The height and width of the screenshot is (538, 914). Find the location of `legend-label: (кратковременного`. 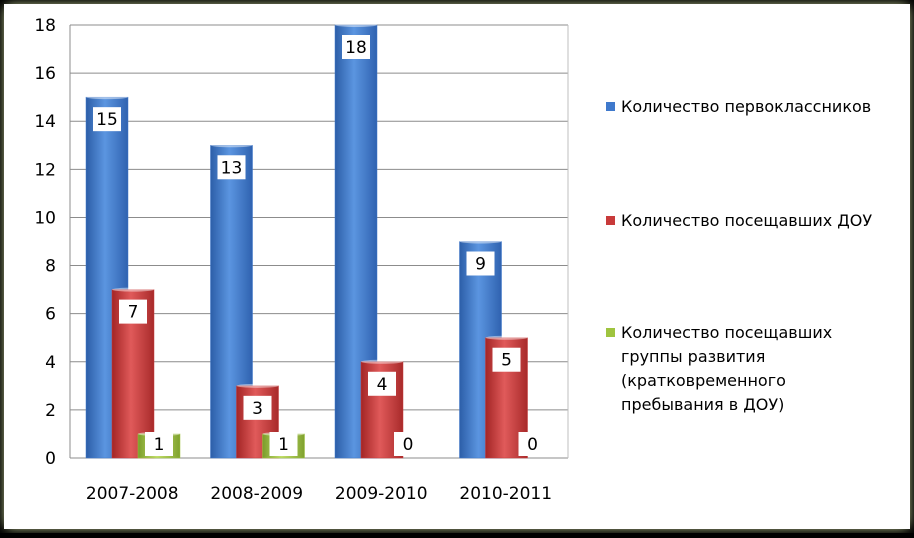

legend-label: (кратковременного is located at coordinates (703, 380).